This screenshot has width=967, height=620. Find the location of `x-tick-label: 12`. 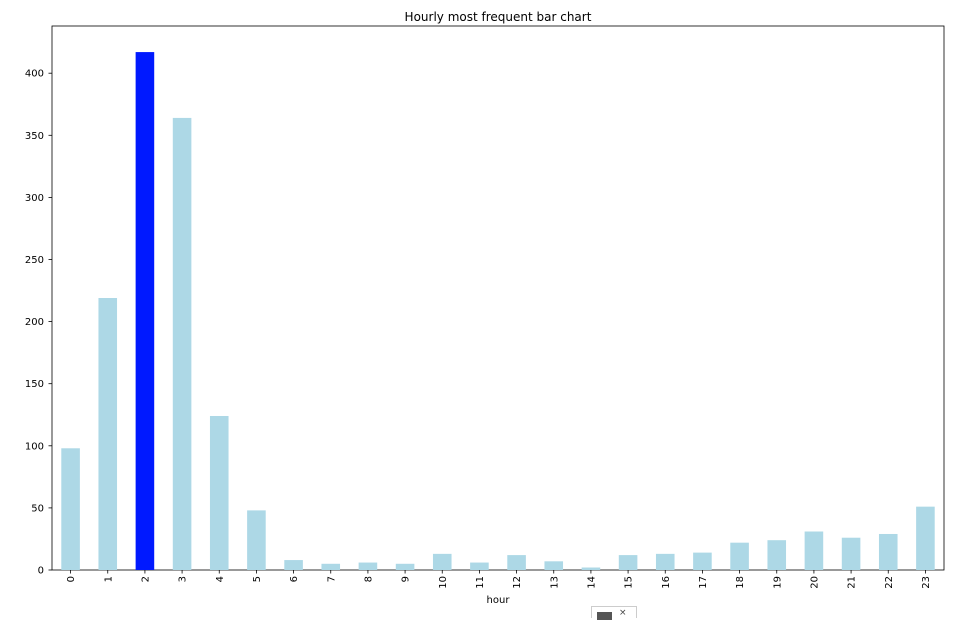

x-tick-label: 12 is located at coordinates (517, 582).